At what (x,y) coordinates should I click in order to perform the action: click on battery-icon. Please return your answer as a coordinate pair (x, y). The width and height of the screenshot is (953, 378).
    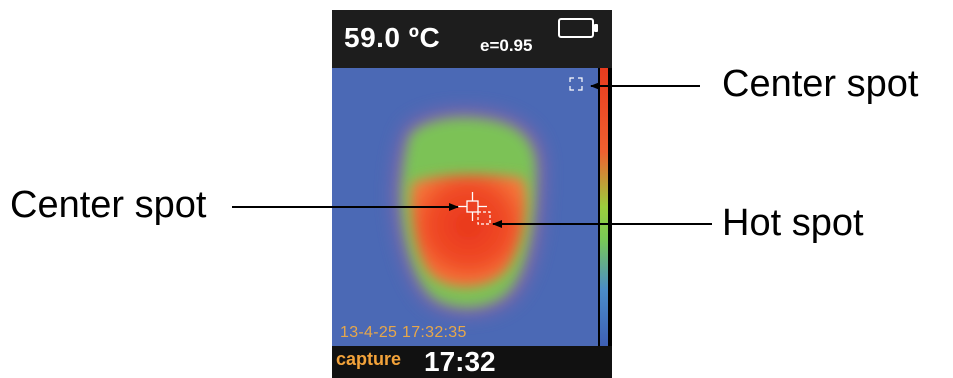
    Looking at the image, I should click on (578, 28).